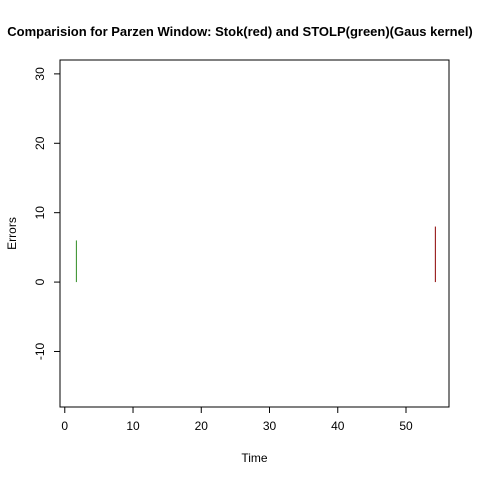 The image size is (480, 480). I want to click on x-tick-label: 20, so click(202, 426).